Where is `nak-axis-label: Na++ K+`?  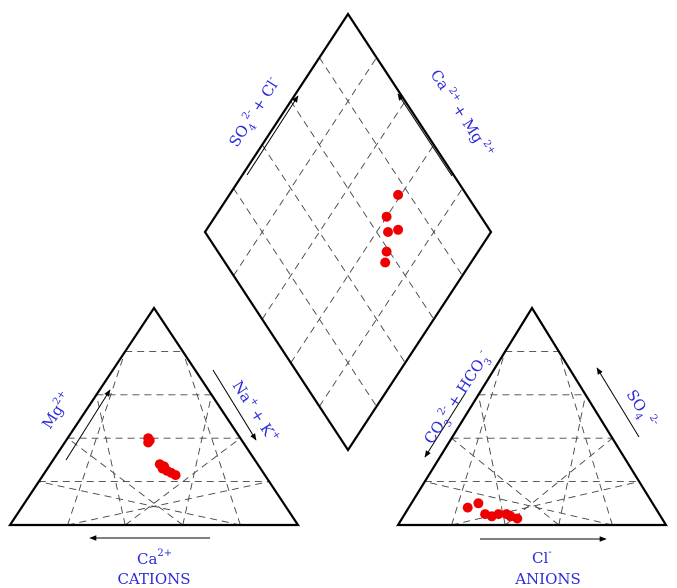 nak-axis-label: Na++ K+ is located at coordinates (256, 411).